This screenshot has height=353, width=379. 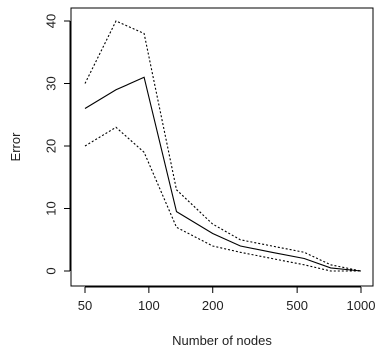 I want to click on x-tick-label: 200, so click(x=213, y=305).